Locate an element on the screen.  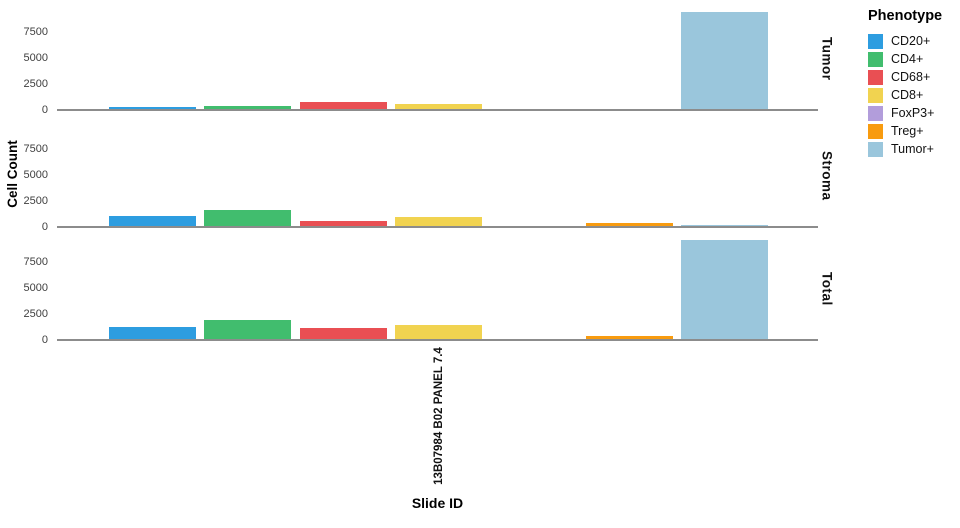
bar-cd4pos-total is located at coordinates (248, 329).